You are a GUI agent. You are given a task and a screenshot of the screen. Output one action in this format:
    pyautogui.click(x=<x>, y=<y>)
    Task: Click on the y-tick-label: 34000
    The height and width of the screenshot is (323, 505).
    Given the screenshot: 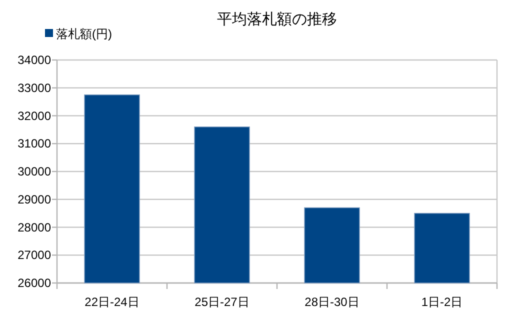 What is the action you would take?
    pyautogui.click(x=35, y=60)
    